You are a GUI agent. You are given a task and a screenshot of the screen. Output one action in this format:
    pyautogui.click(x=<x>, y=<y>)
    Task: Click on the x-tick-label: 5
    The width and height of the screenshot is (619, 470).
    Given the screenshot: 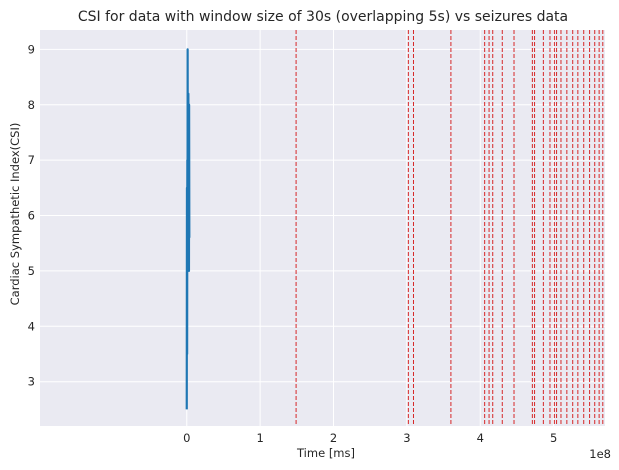 What is the action you would take?
    pyautogui.click(x=553, y=438)
    